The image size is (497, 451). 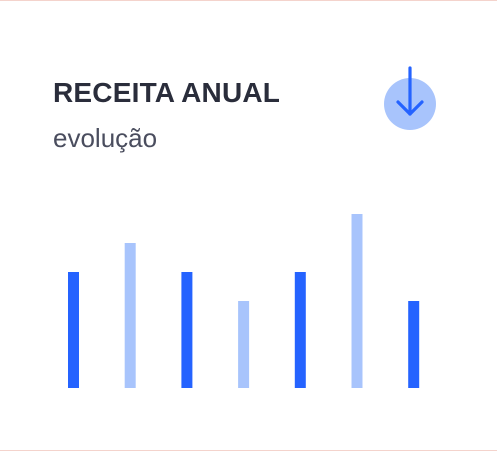 What do you see at coordinates (105, 138) in the screenshot?
I see `card-subtitle: evolução` at bounding box center [105, 138].